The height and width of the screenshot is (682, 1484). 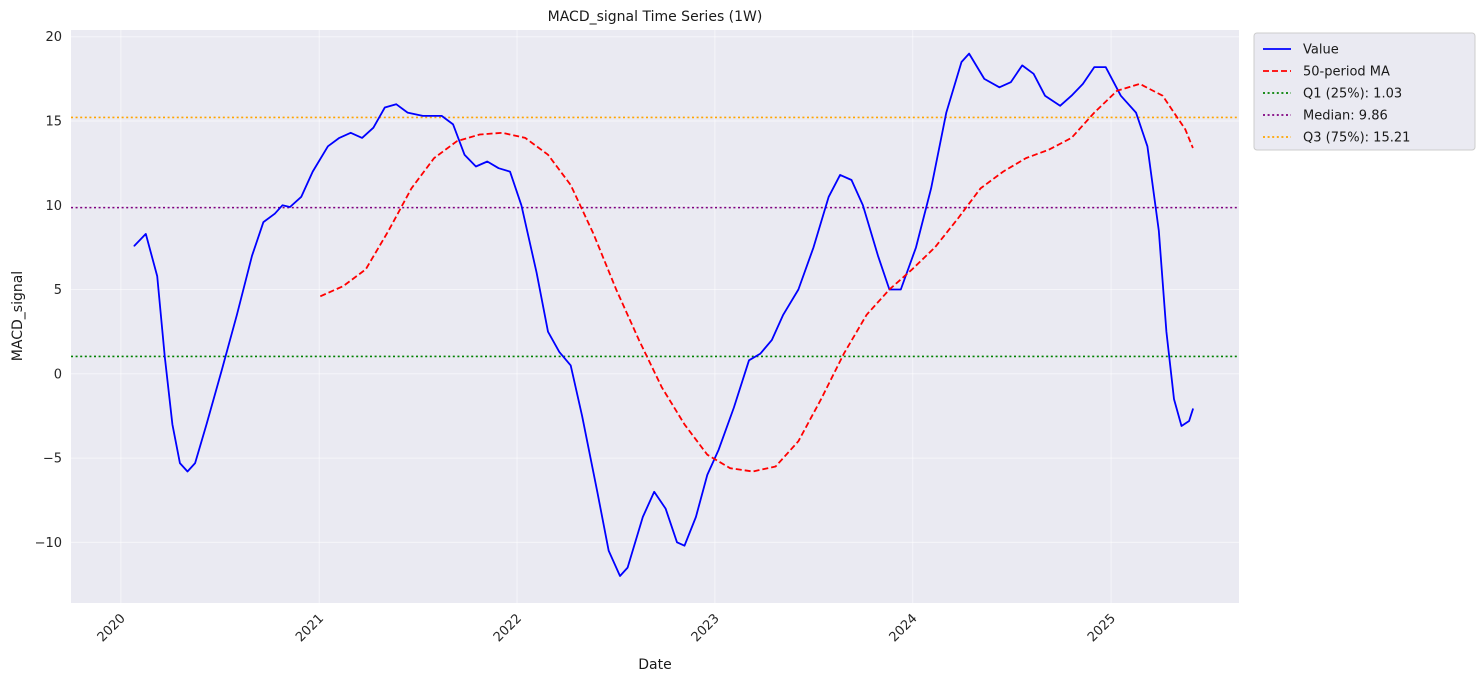 What do you see at coordinates (904, 628) in the screenshot?
I see `x-tick-label: 2024` at bounding box center [904, 628].